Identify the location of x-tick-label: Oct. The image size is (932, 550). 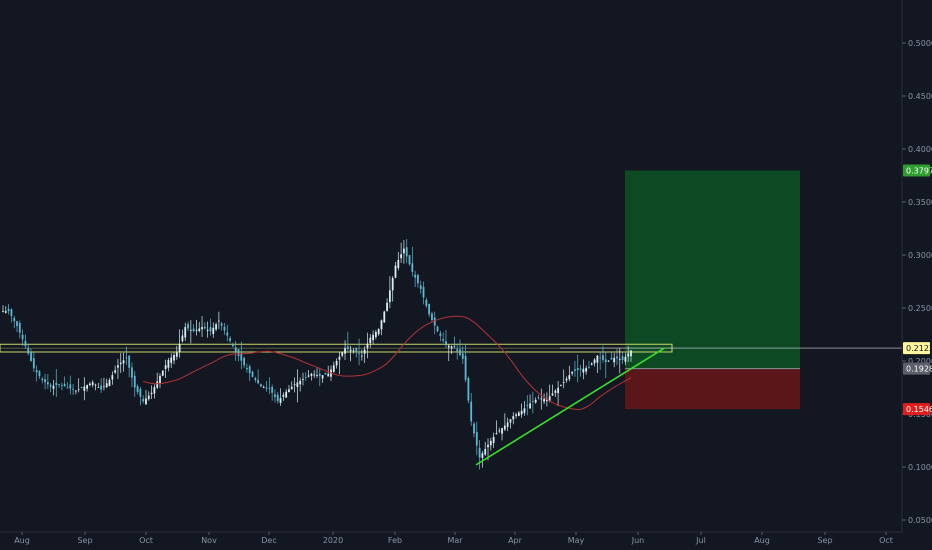
(886, 540).